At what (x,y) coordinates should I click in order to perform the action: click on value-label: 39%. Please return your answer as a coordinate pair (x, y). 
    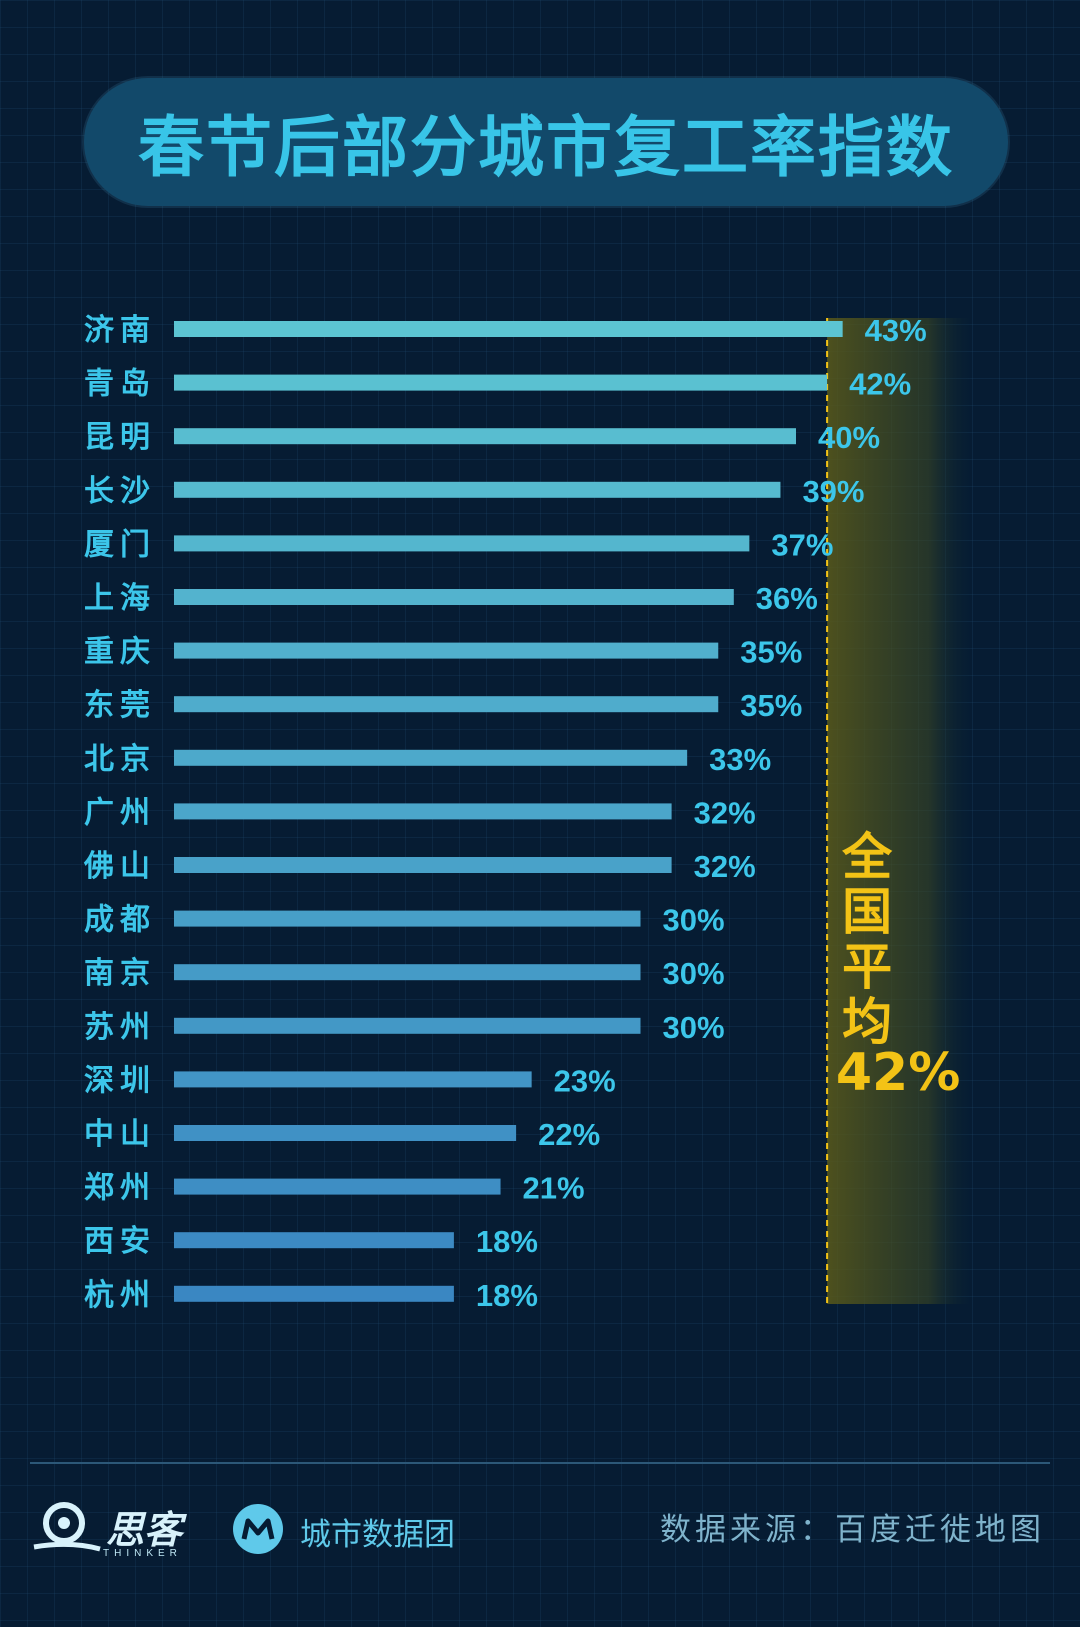
    Looking at the image, I should click on (833, 491).